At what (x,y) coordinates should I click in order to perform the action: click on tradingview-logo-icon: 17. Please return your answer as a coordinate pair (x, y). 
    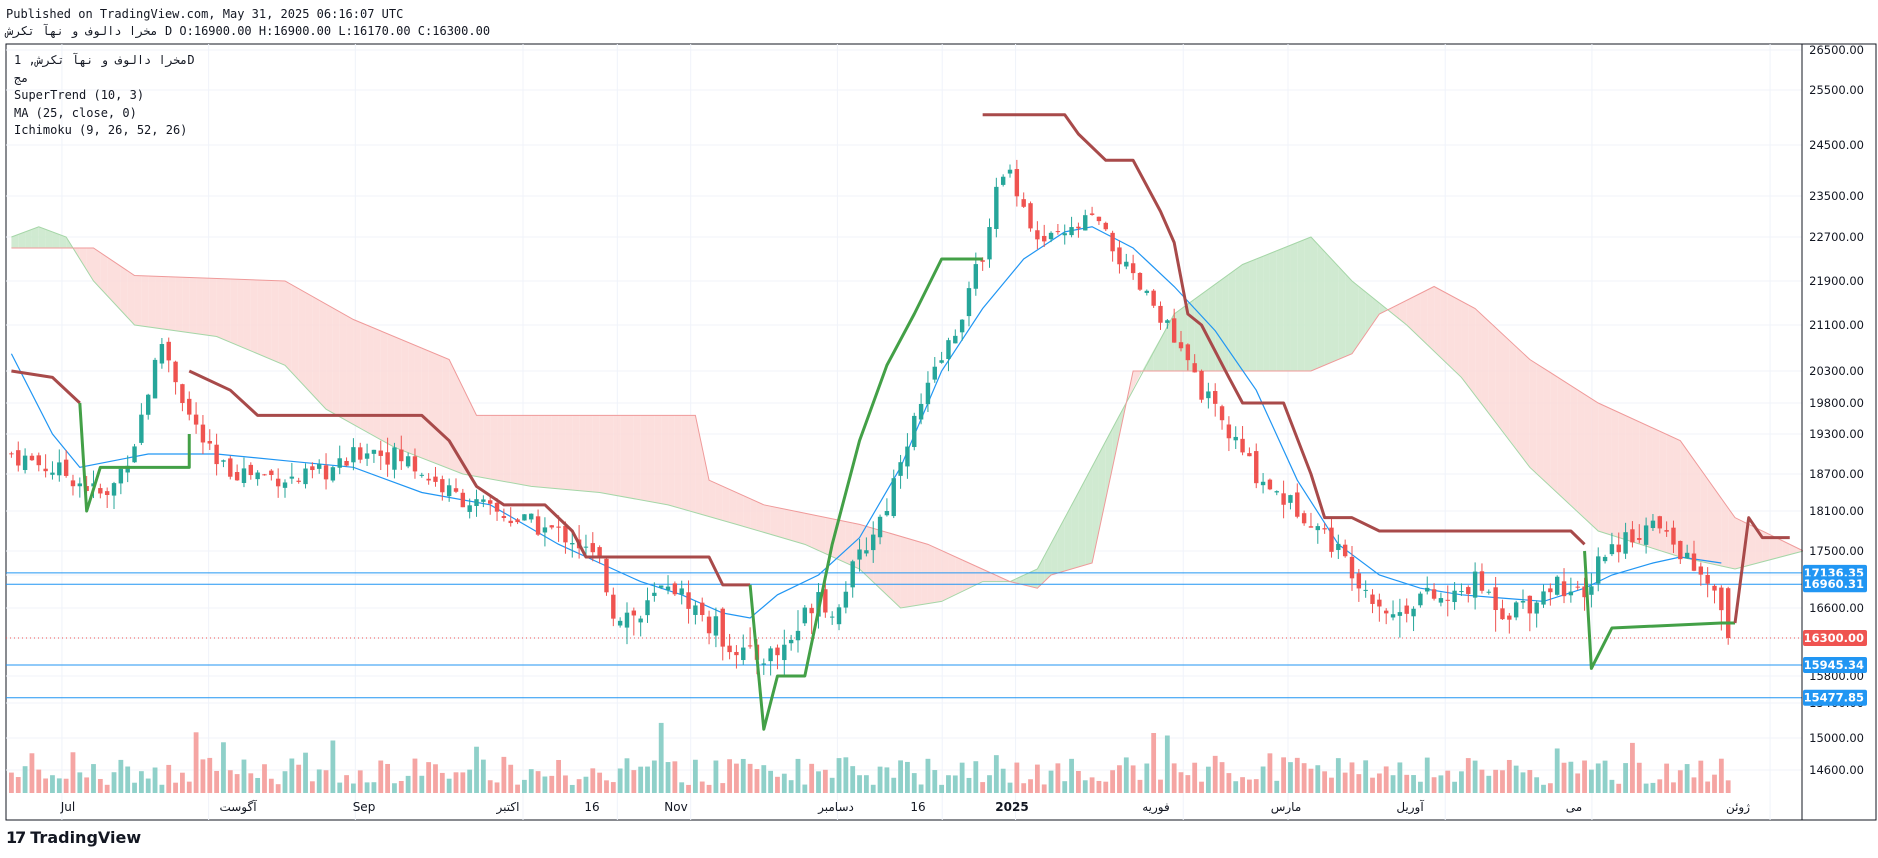
    Looking at the image, I should click on (16, 837).